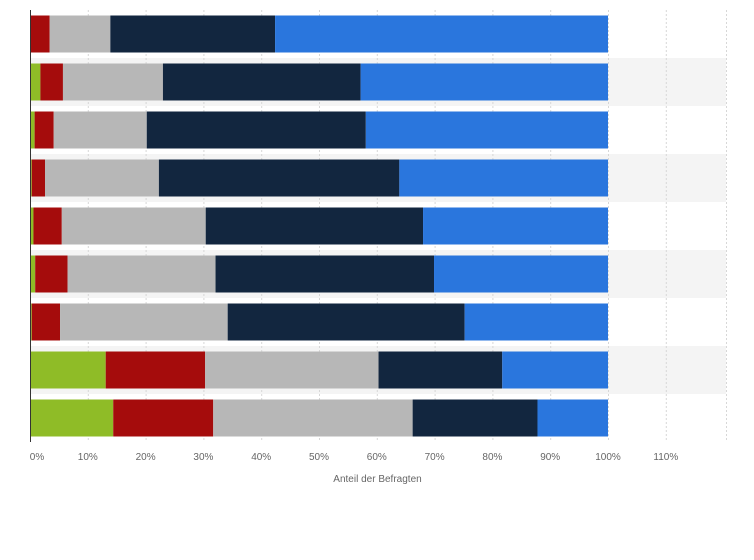 The height and width of the screenshot is (560, 754). What do you see at coordinates (319, 457) in the screenshot?
I see `x-tick-label: 50%` at bounding box center [319, 457].